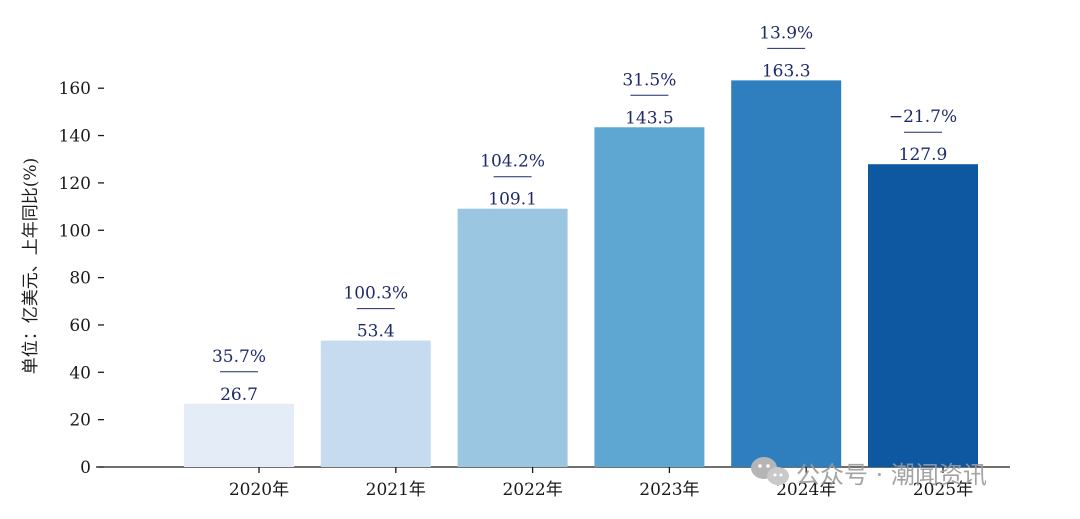  Describe the element at coordinates (75, 89) in the screenshot. I see `y-tick-label: 160` at that location.